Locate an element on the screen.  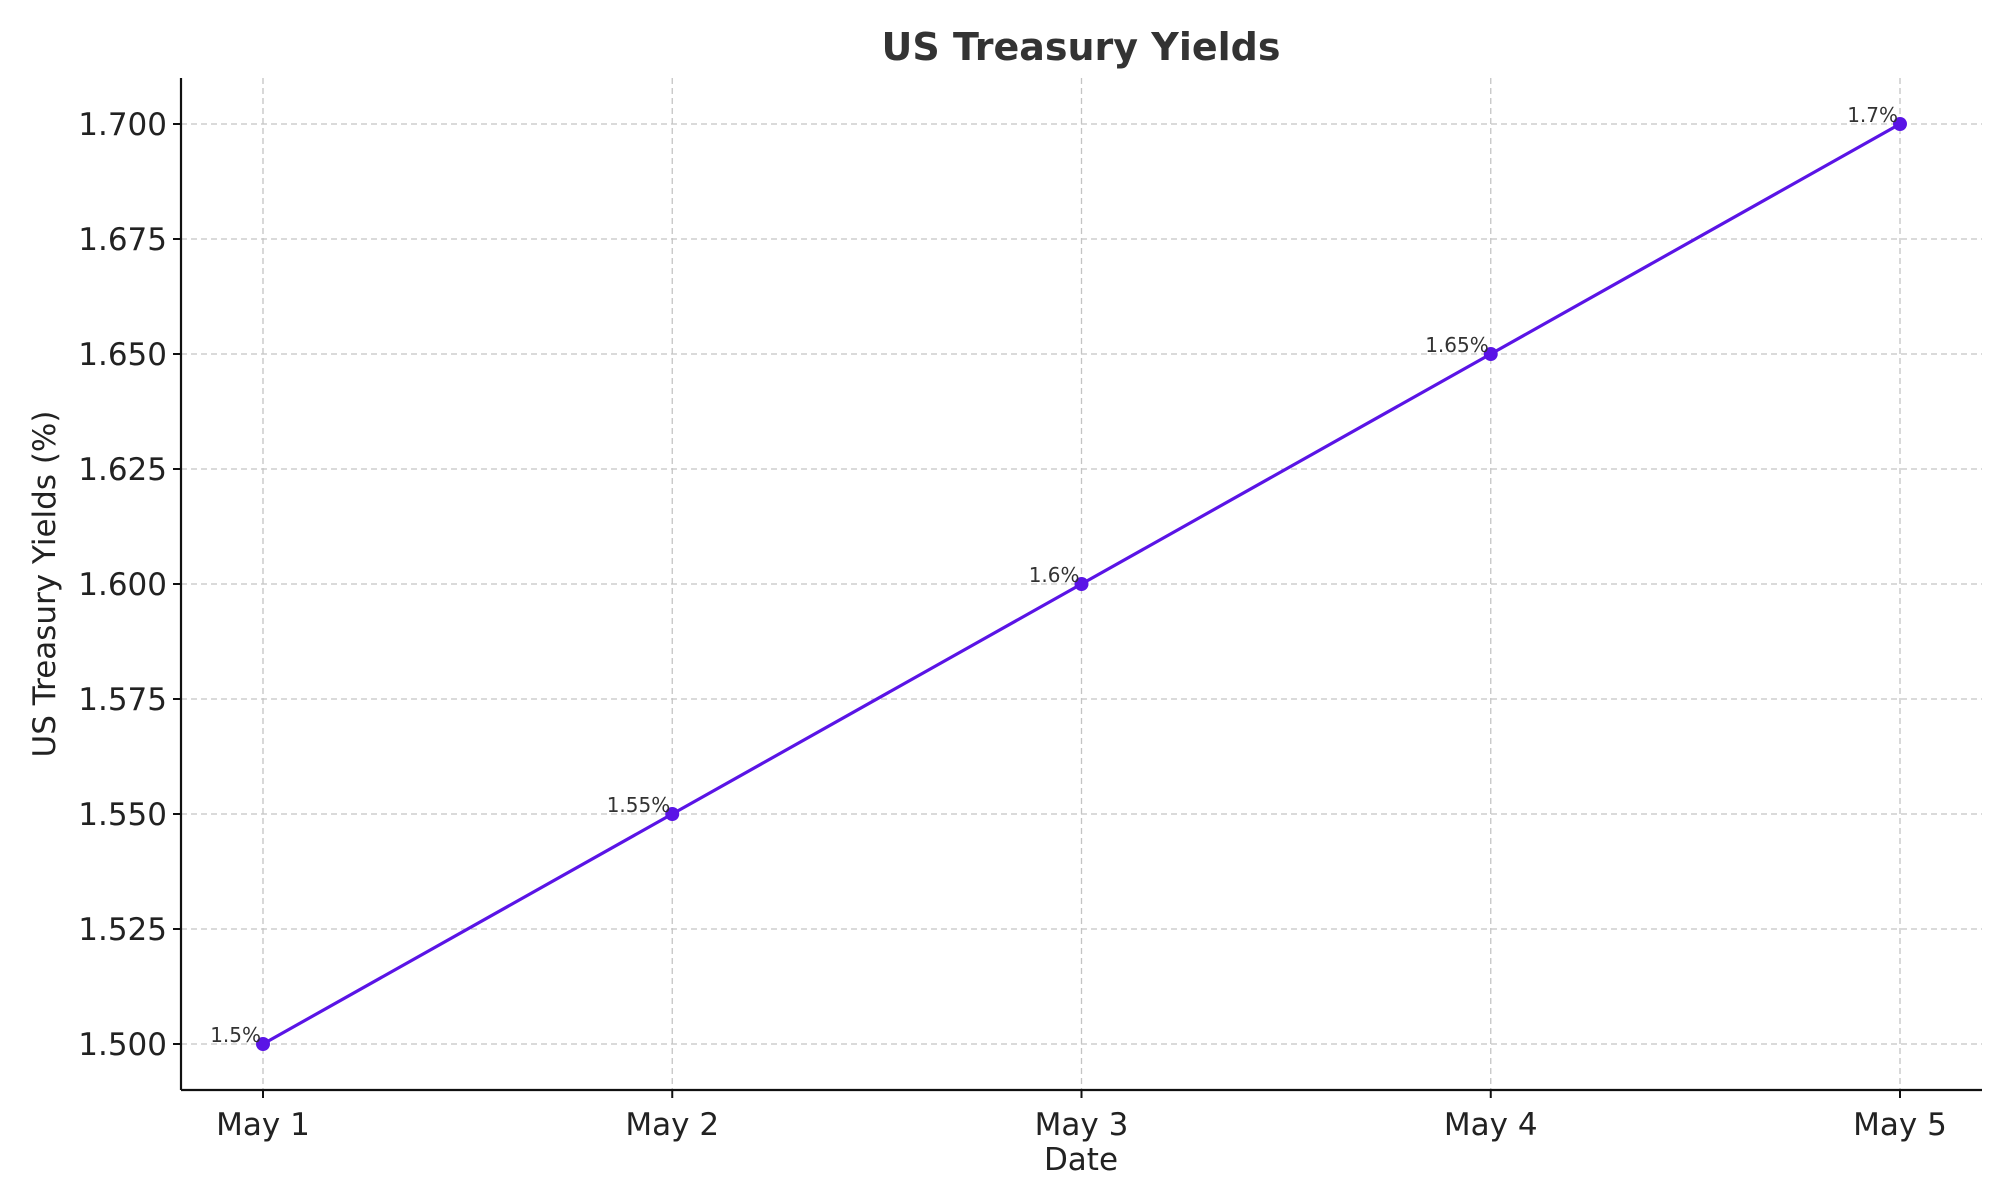
x-tick-label: May 1 is located at coordinates (263, 1125).